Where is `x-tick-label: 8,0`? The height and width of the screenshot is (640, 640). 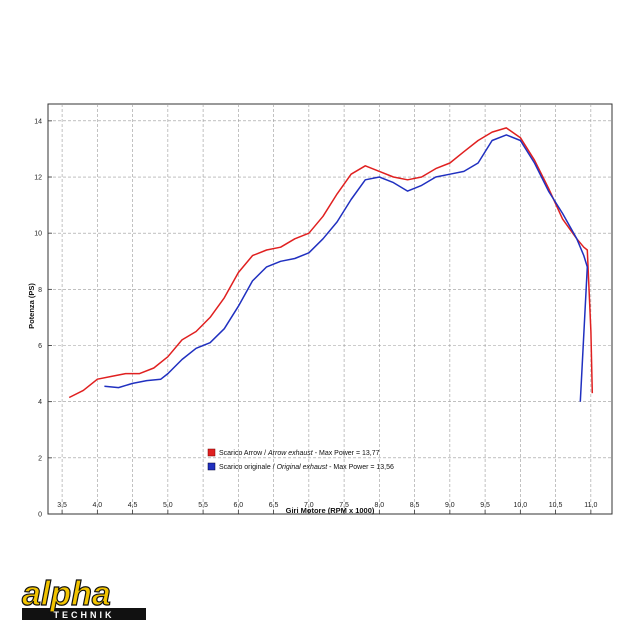 x-tick-label: 8,0 is located at coordinates (379, 505).